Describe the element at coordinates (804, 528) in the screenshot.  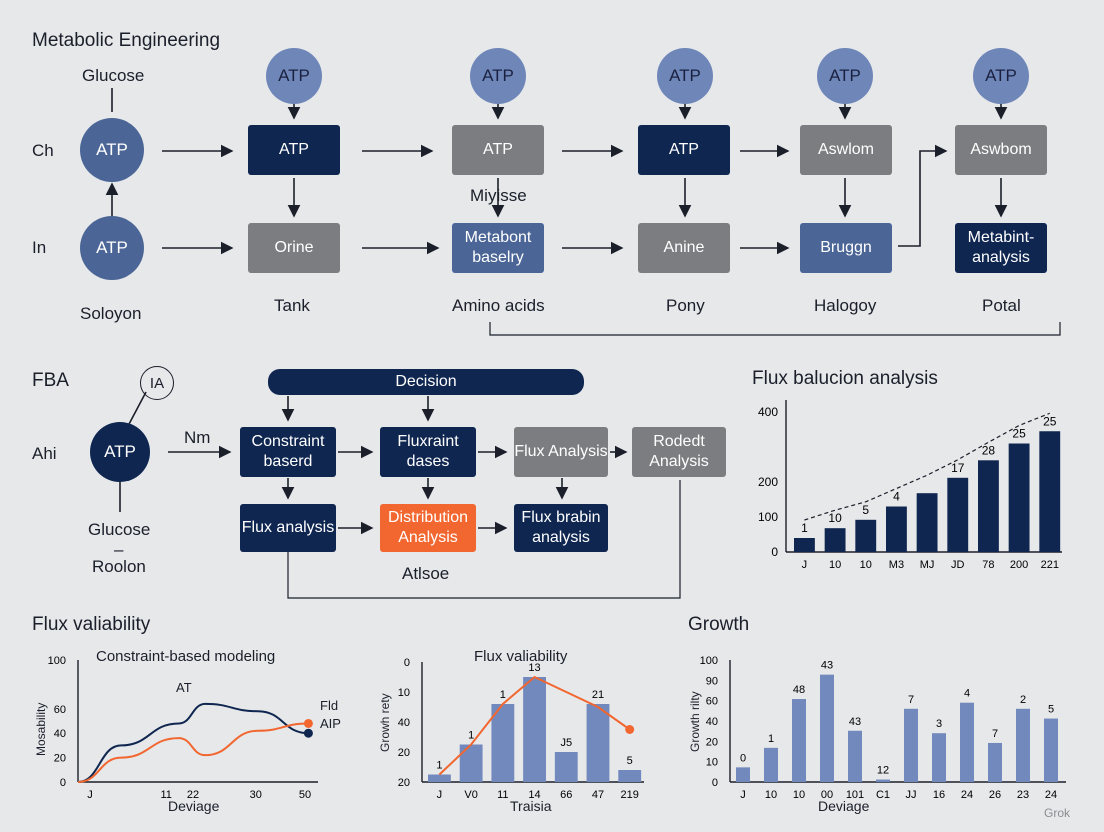
I see `chart1-bar-label: 1` at that location.